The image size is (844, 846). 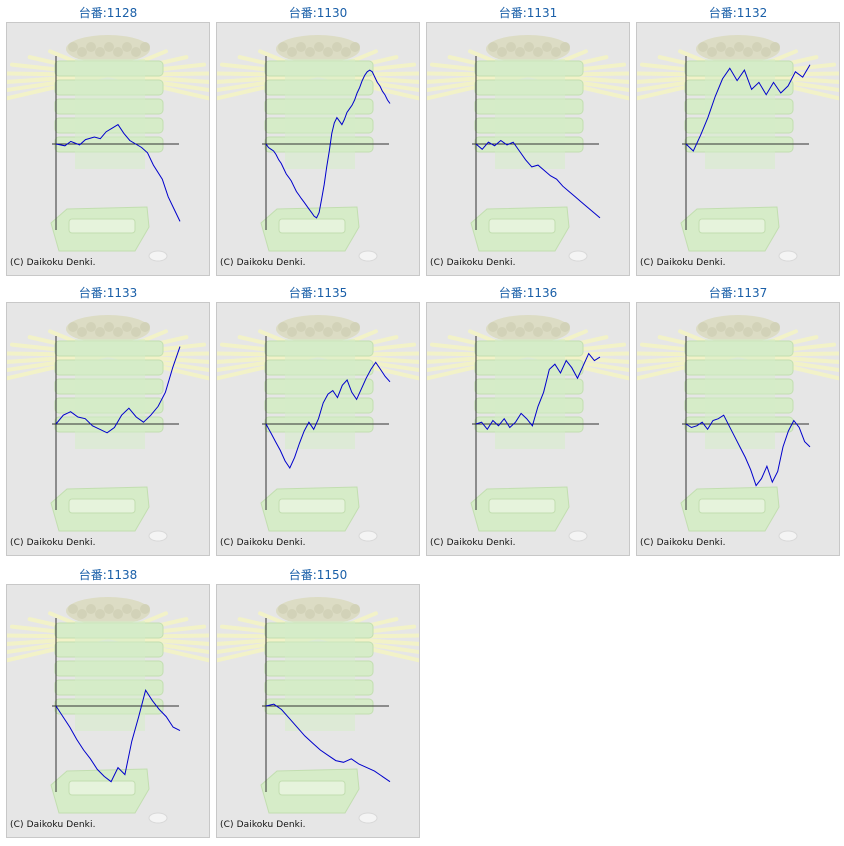 I want to click on chart-card: 台番:1150 (C) Daikoku Denki., so click(x=318, y=700).